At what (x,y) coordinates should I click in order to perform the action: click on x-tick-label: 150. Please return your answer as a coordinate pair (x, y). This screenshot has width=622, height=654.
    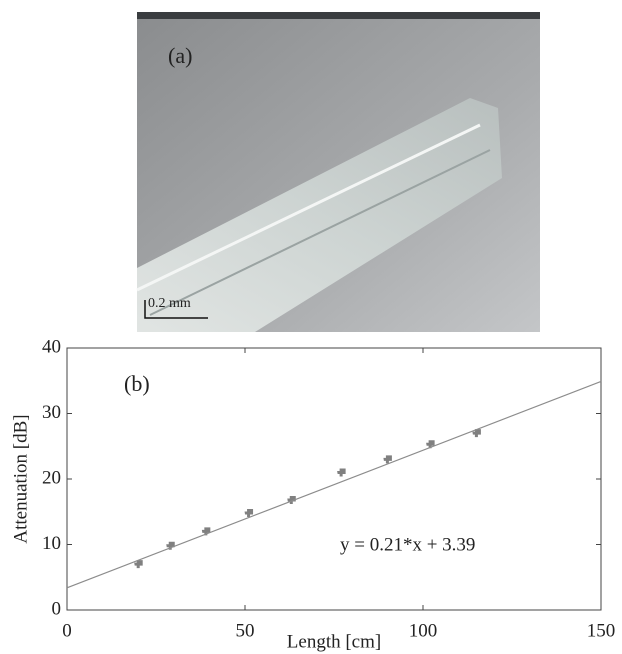
    Looking at the image, I should click on (601, 630).